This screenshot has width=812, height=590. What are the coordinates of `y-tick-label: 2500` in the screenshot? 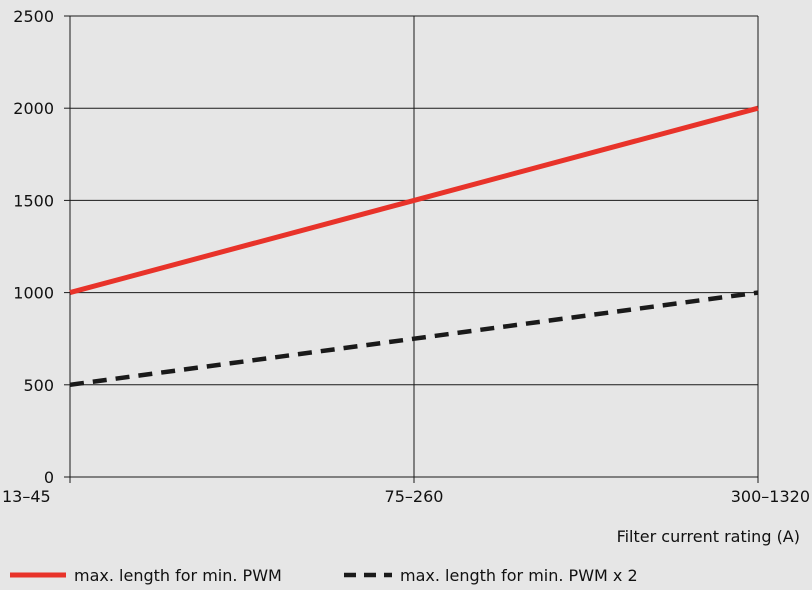 It's located at (33, 16).